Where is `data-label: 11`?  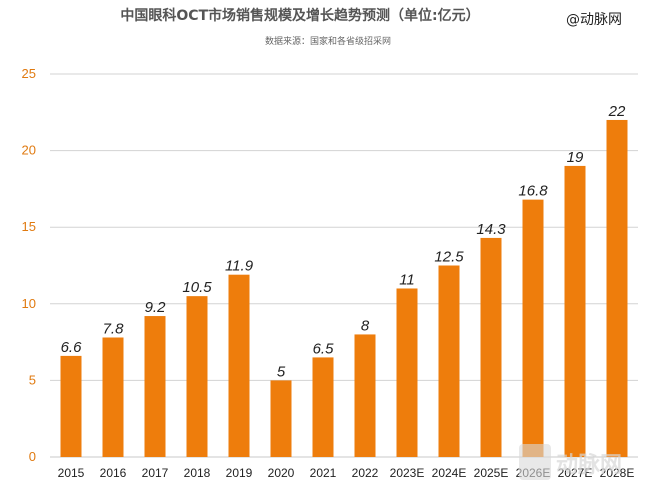 data-label: 11 is located at coordinates (407, 279).